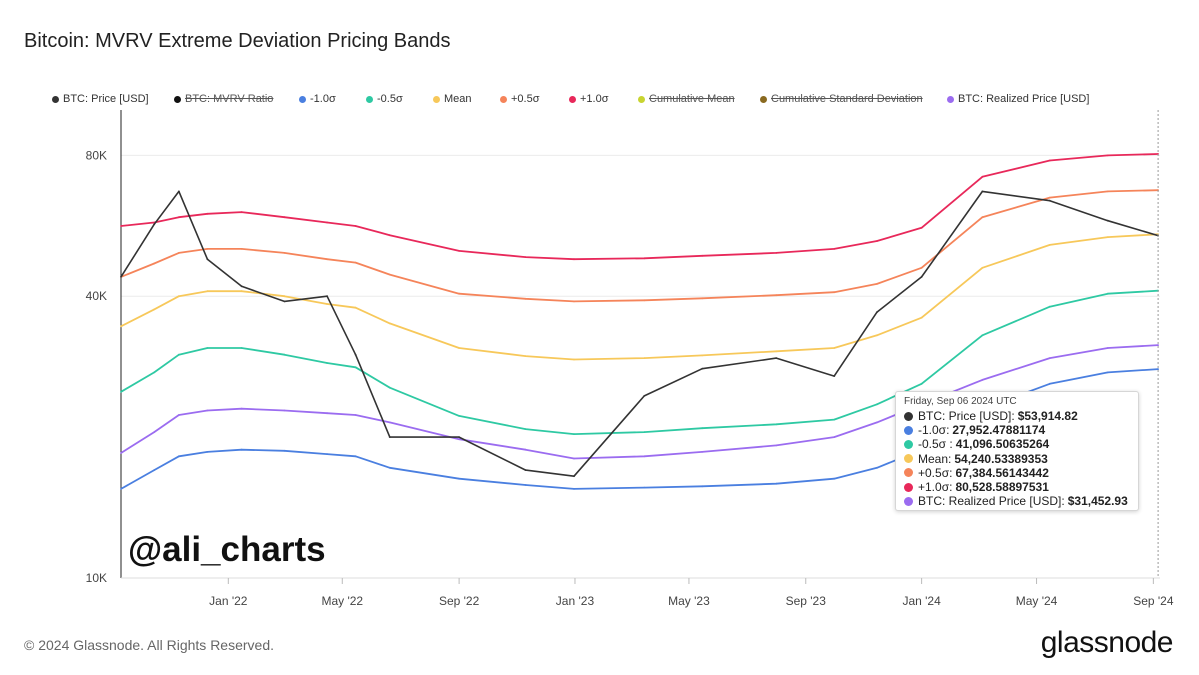  What do you see at coordinates (229, 99) in the screenshot?
I see `legend-label: BTC: MVRV Ratio` at bounding box center [229, 99].